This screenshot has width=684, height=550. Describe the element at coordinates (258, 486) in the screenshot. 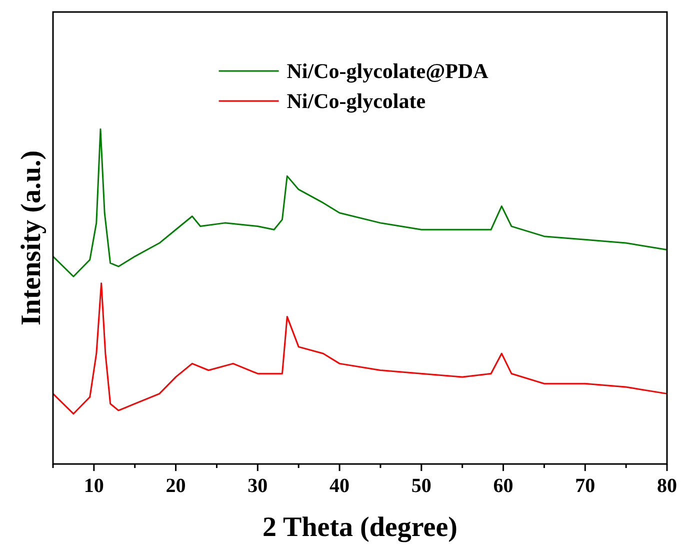

I see `x-tick-label: 30` at that location.